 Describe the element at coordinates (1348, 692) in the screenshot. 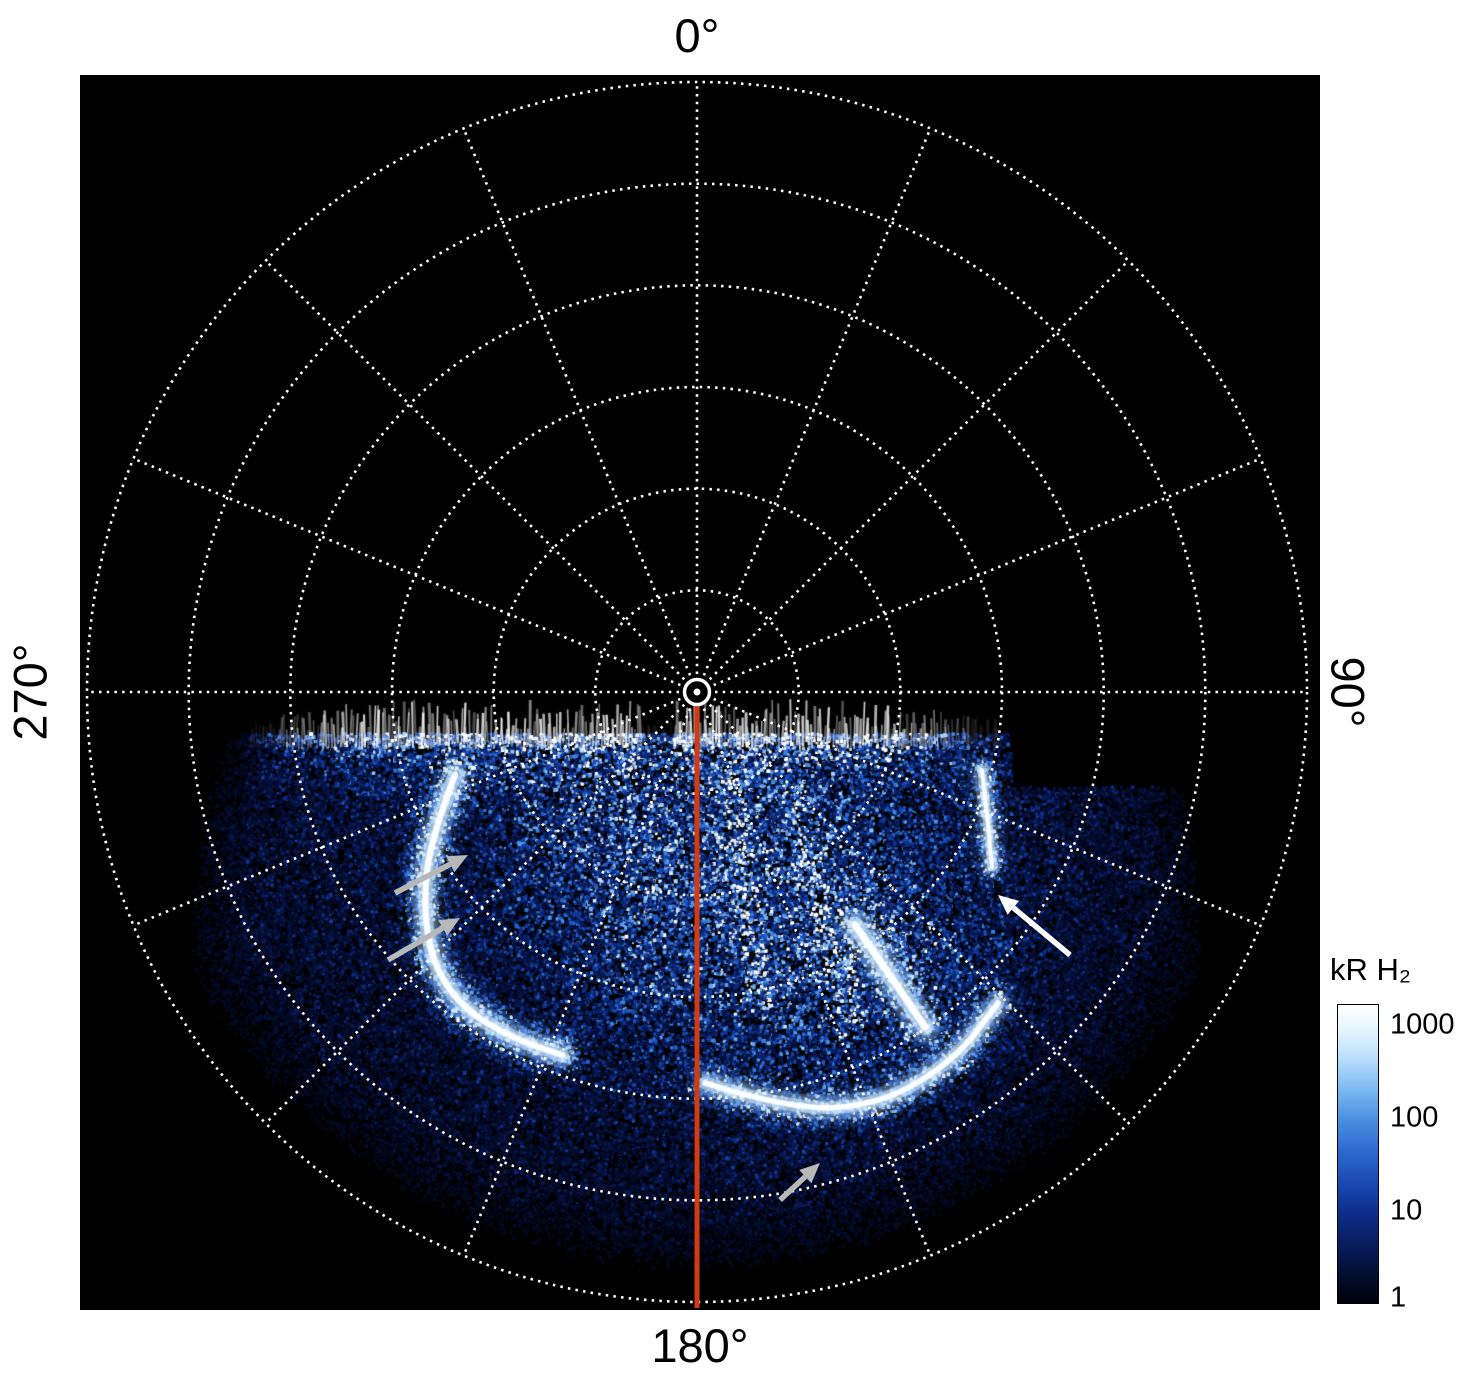

I see `angle-label-90: 90°` at that location.